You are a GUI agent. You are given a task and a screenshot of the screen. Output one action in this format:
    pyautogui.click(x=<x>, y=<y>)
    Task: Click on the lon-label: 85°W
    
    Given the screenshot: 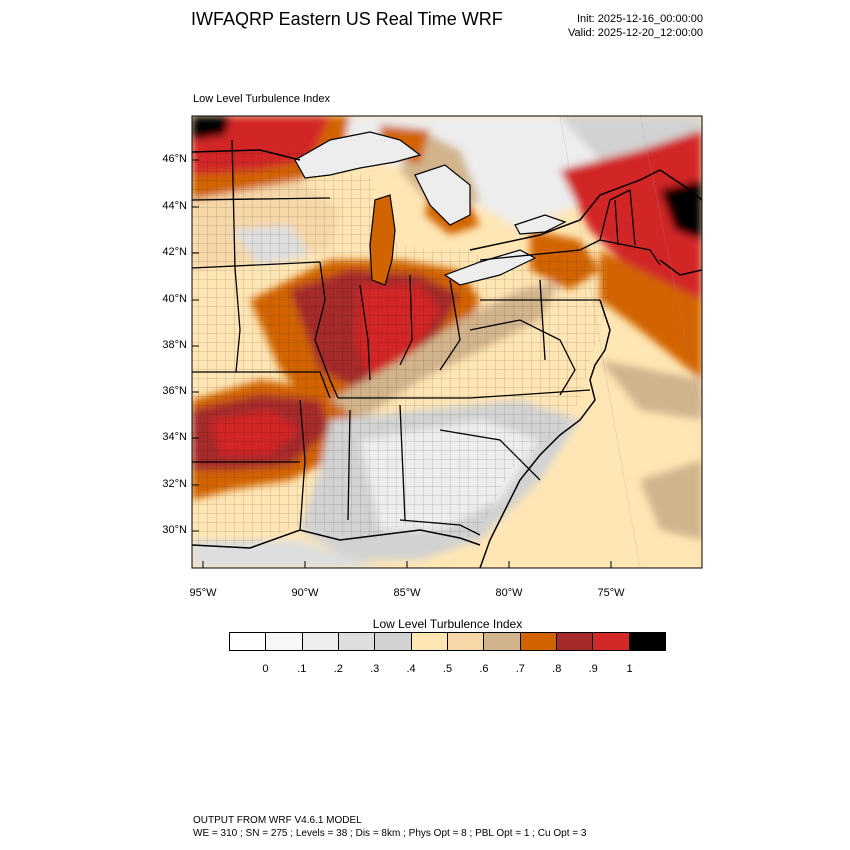 What is the action you would take?
    pyautogui.click(x=407, y=593)
    